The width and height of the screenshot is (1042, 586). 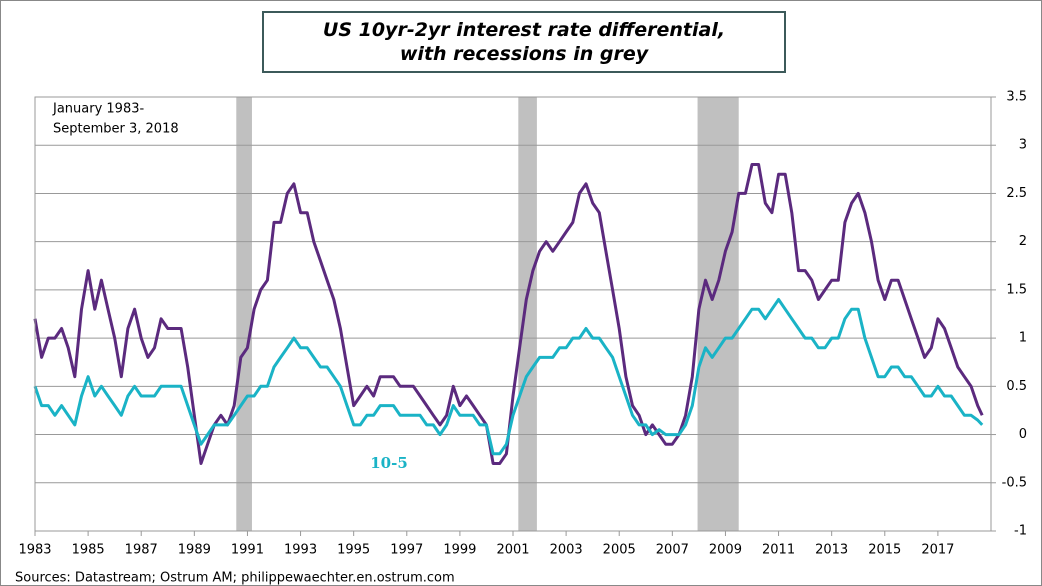 I want to click on x-tick-label: 2013, so click(x=831, y=550).